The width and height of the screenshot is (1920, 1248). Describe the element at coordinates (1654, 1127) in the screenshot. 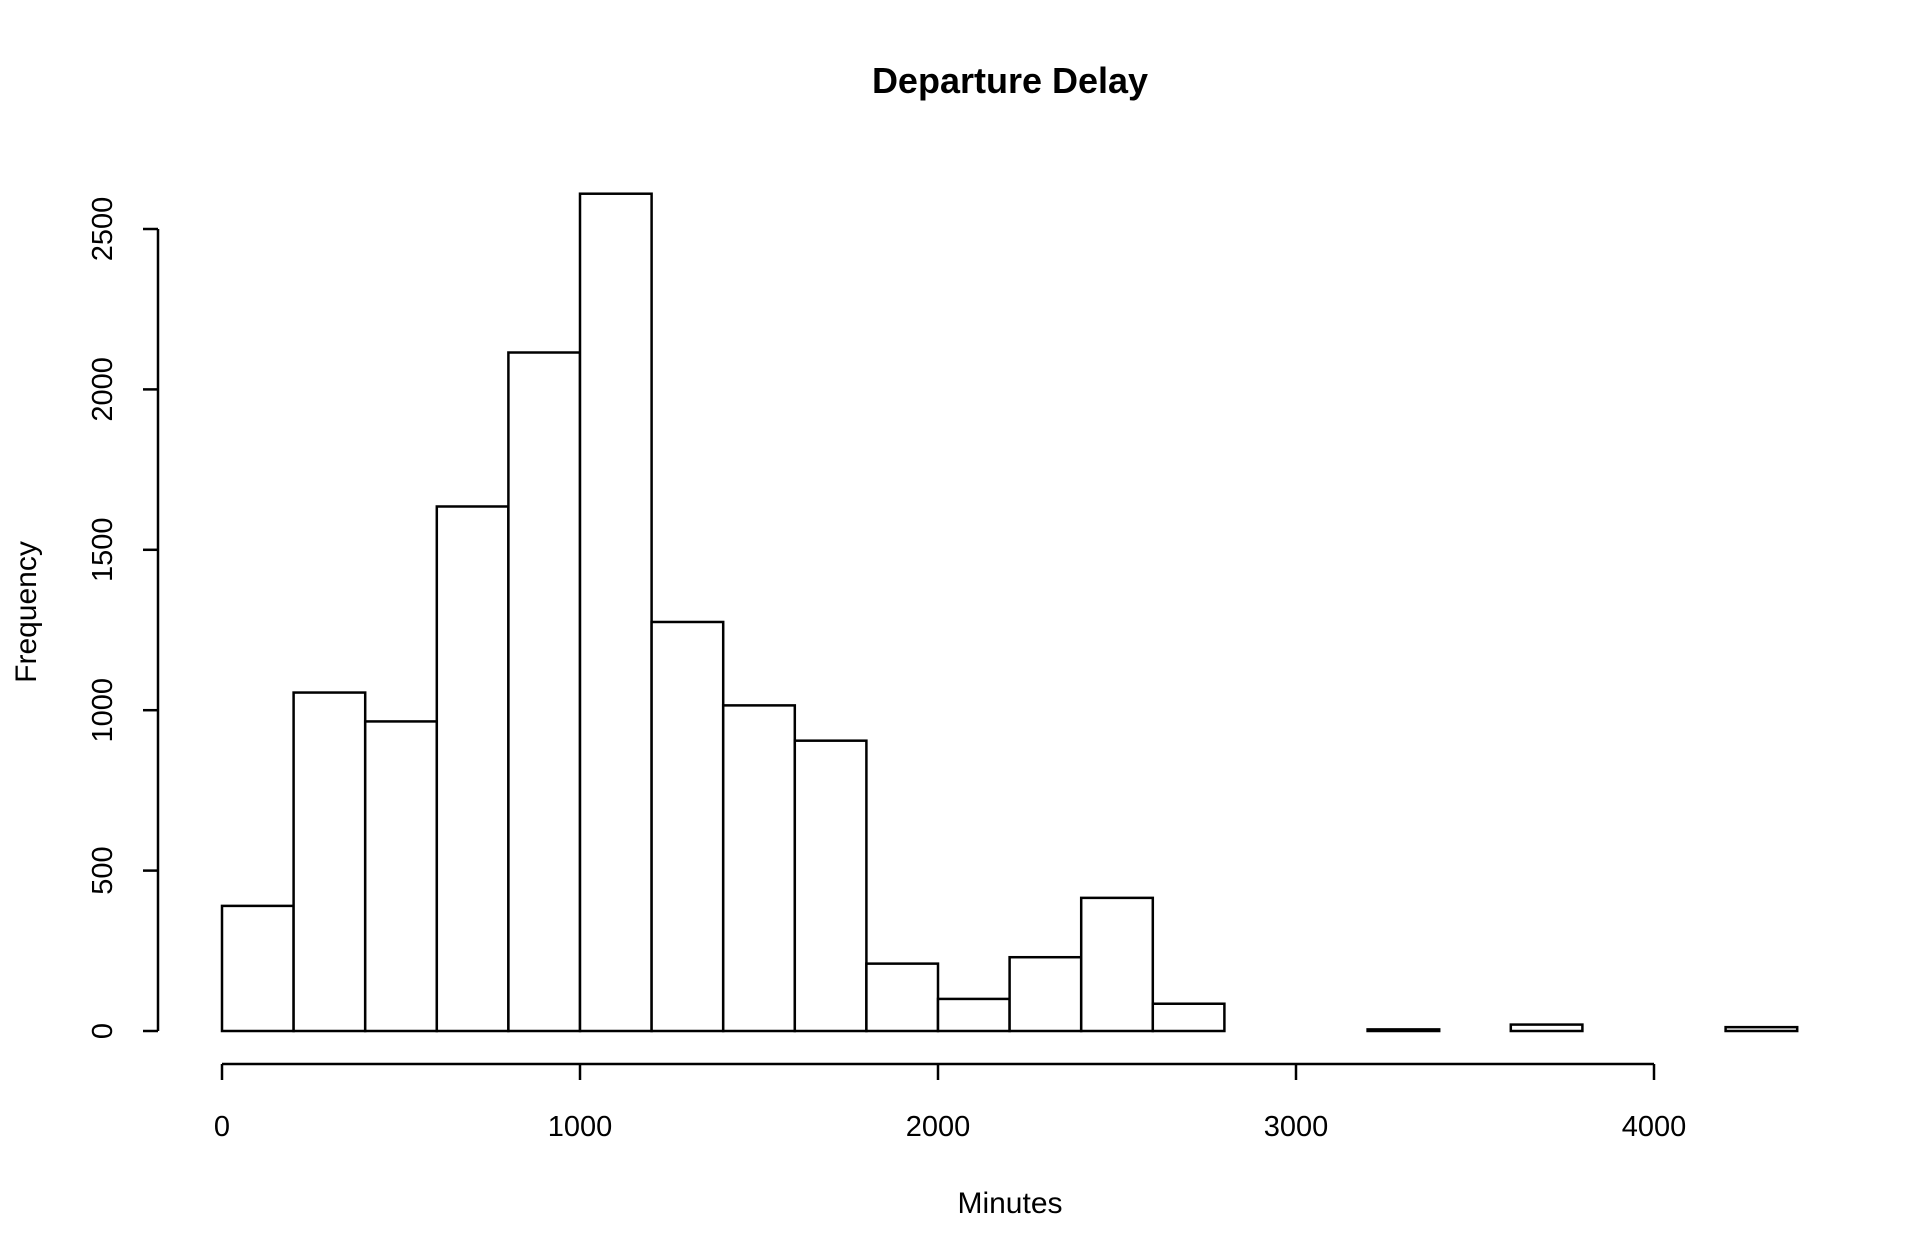

I see `x-tick-label: 4000` at that location.